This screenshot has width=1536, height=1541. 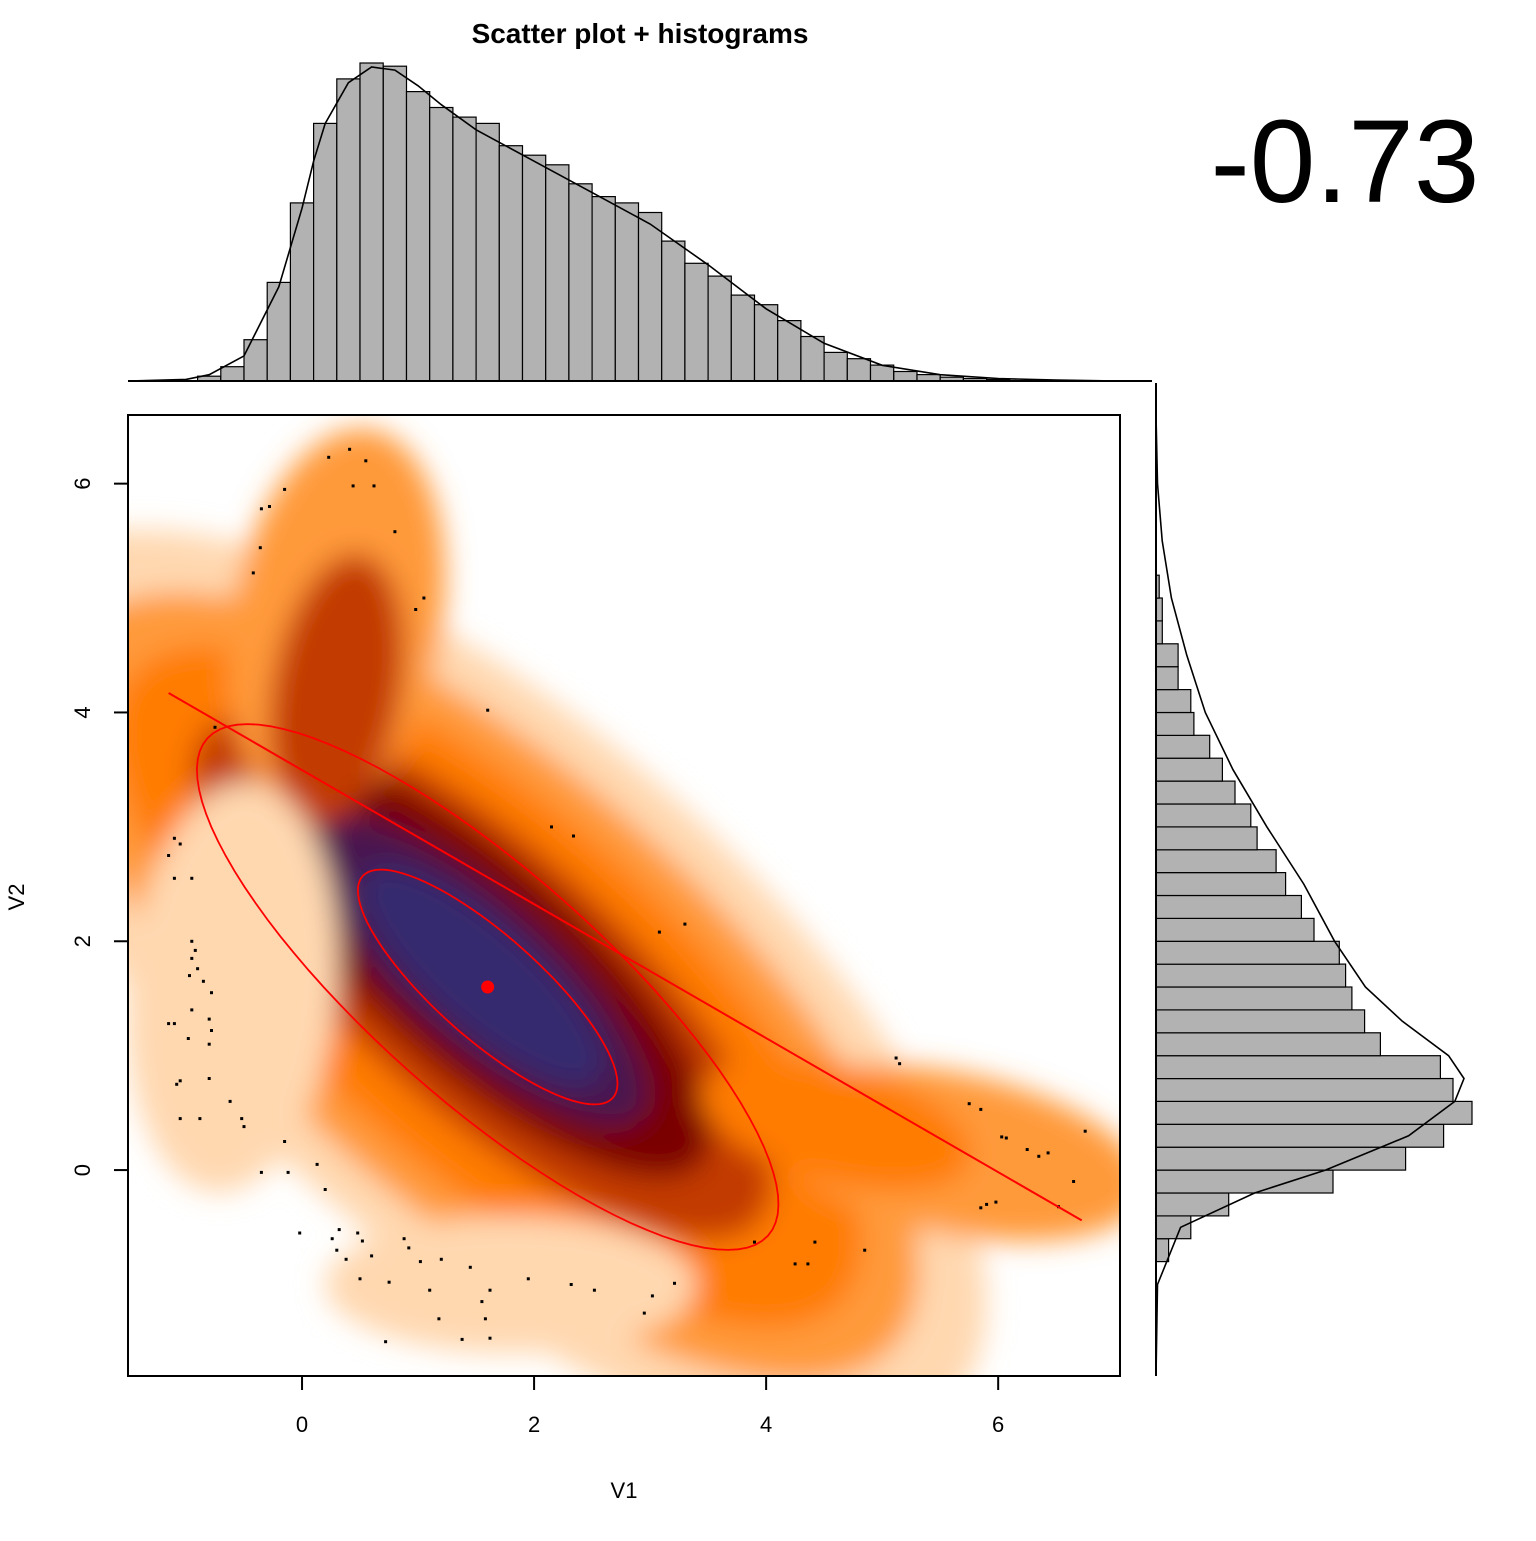 What do you see at coordinates (624, 1490) in the screenshot?
I see `x-axis-label: V1` at bounding box center [624, 1490].